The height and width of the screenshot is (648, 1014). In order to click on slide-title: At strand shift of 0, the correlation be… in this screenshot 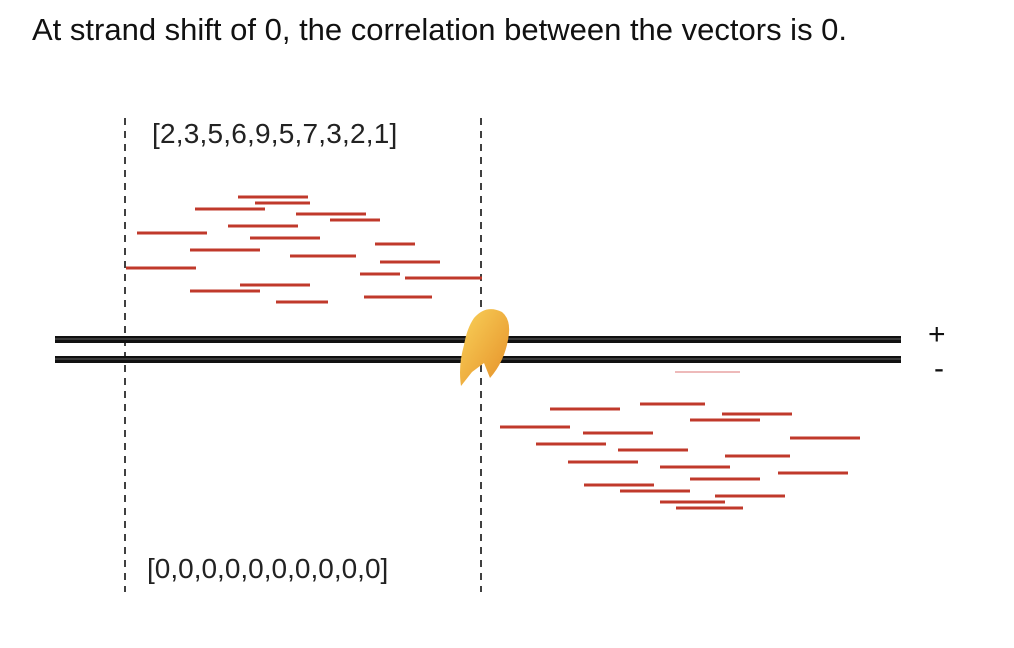, I will do `click(440, 29)`.